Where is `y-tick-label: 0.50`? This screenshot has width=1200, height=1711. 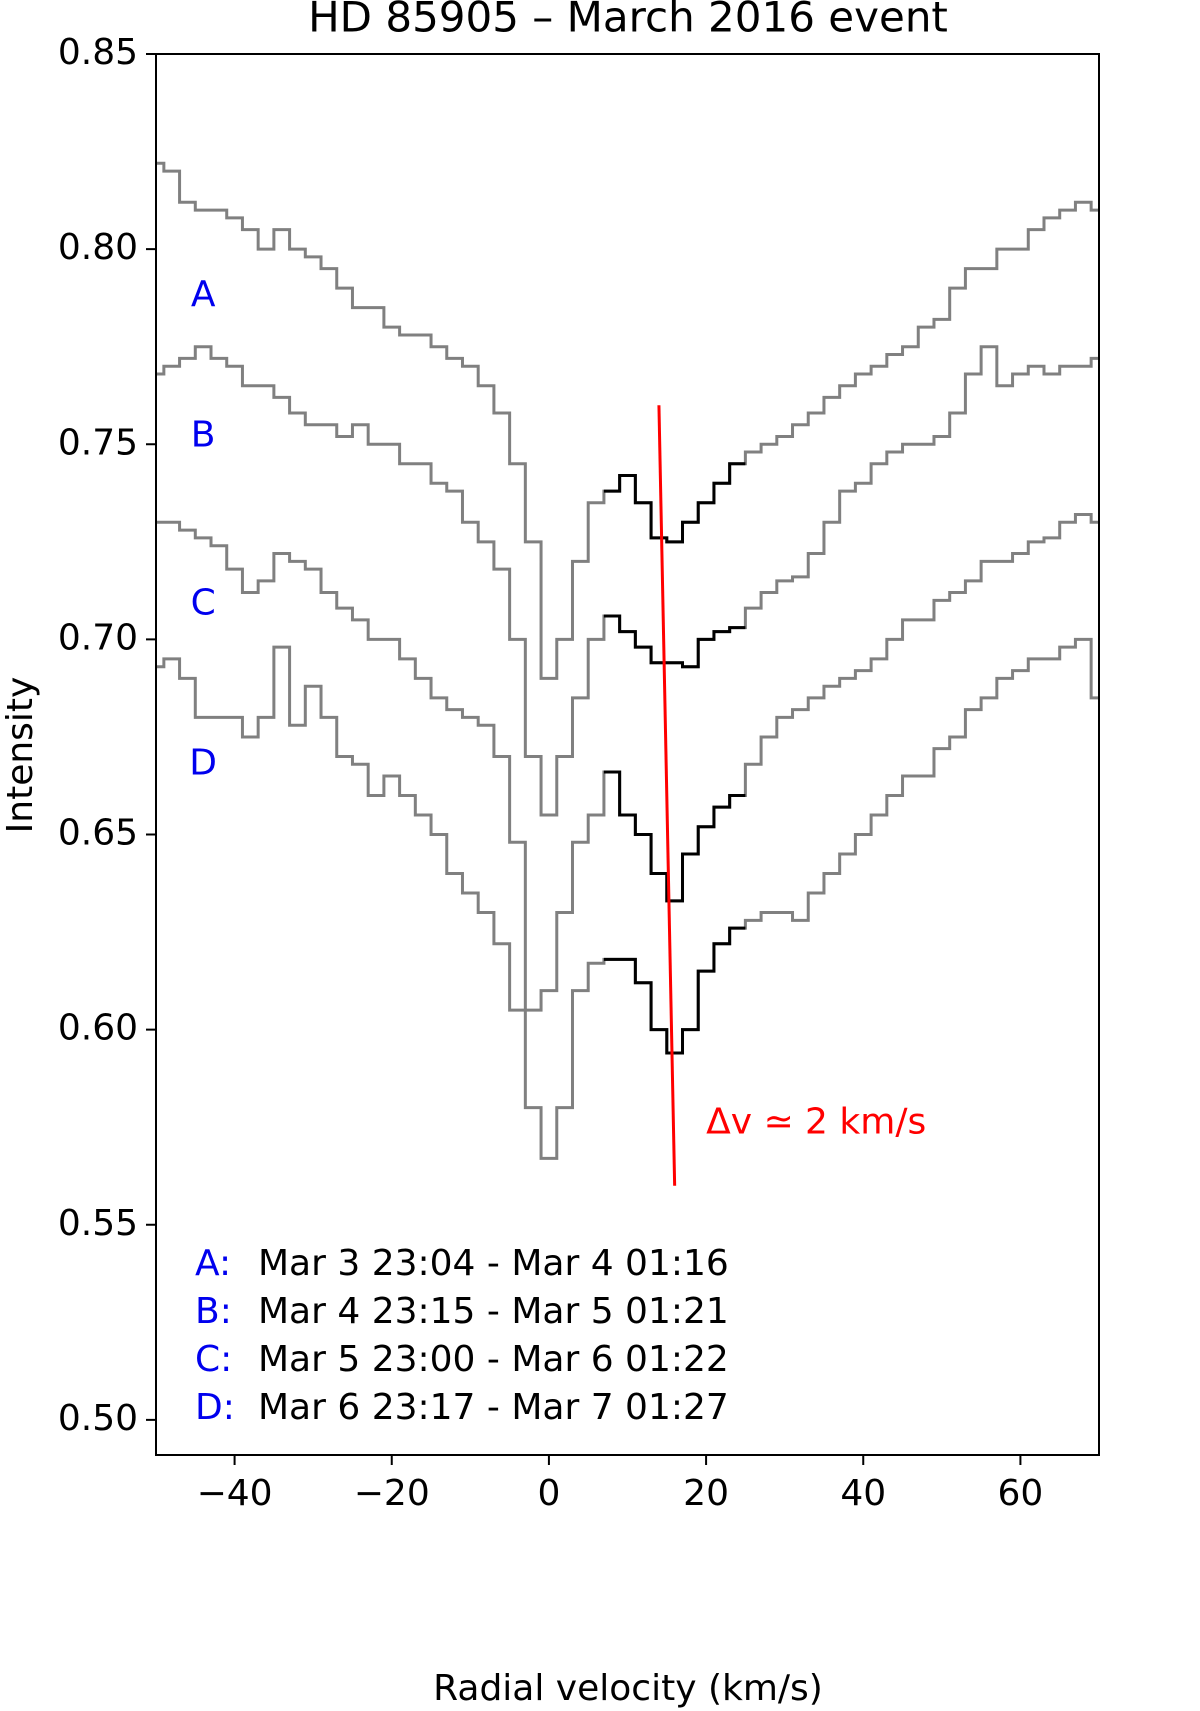 y-tick-label: 0.50 is located at coordinates (98, 1418).